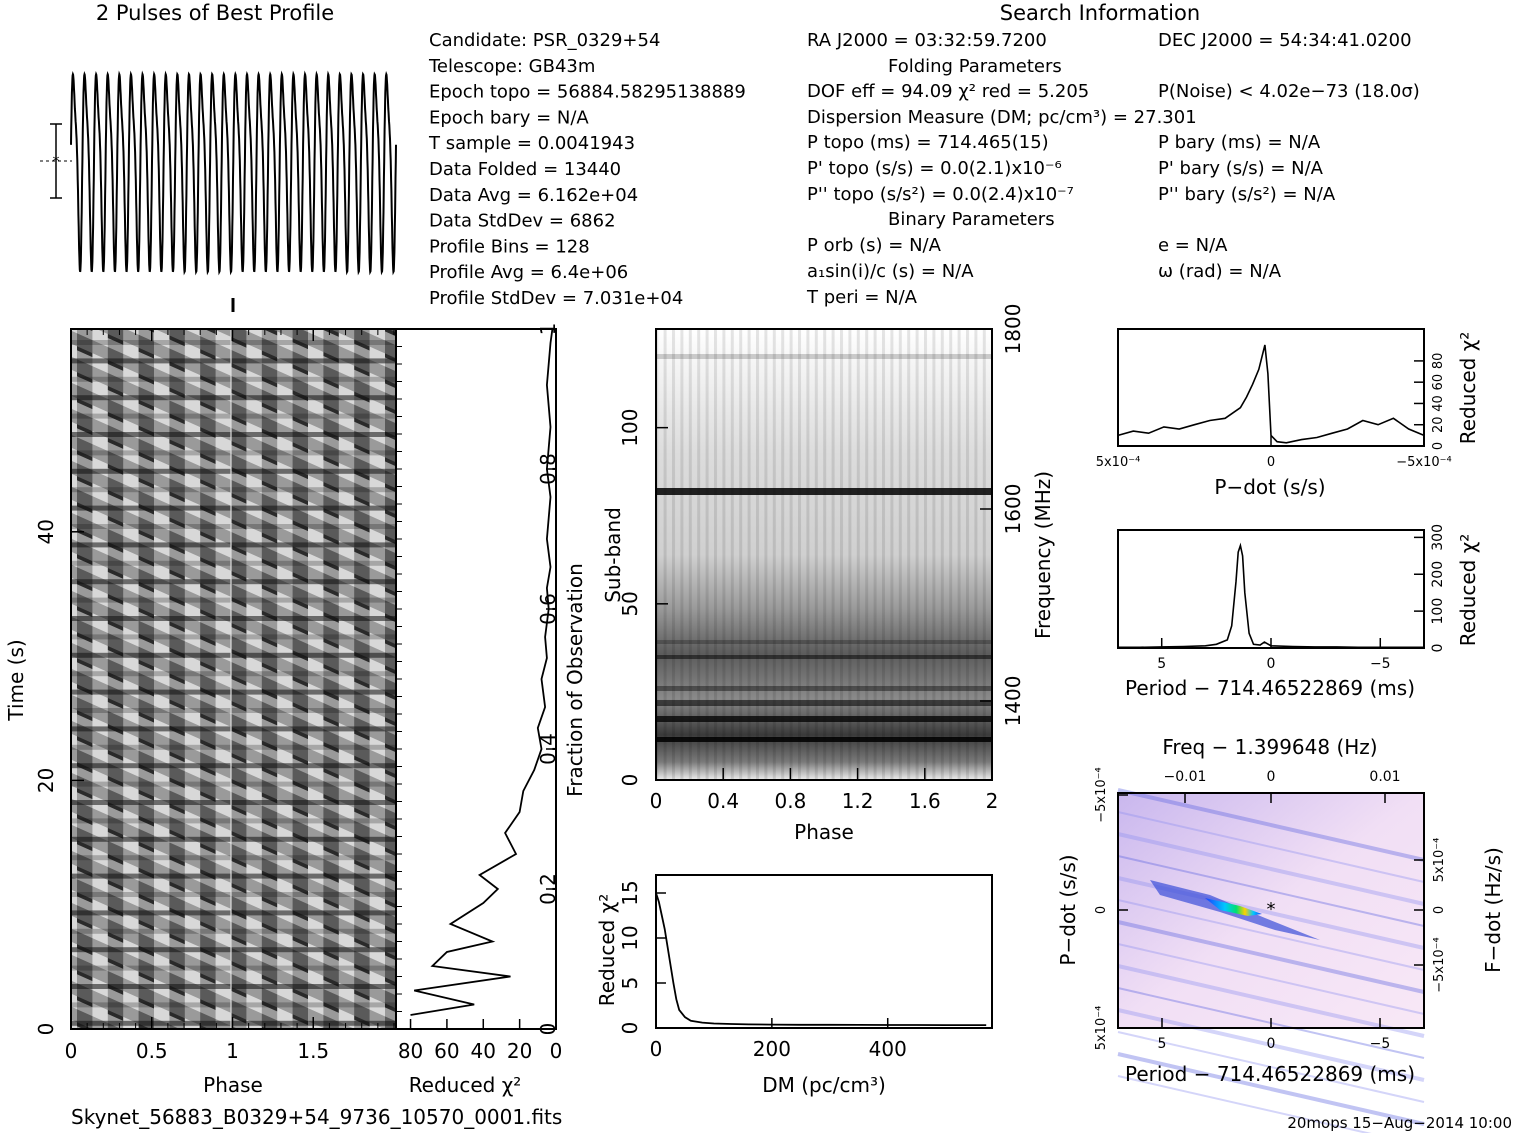  Describe the element at coordinates (1380, 664) in the screenshot. I see `pc-xtick-2: −5` at that location.